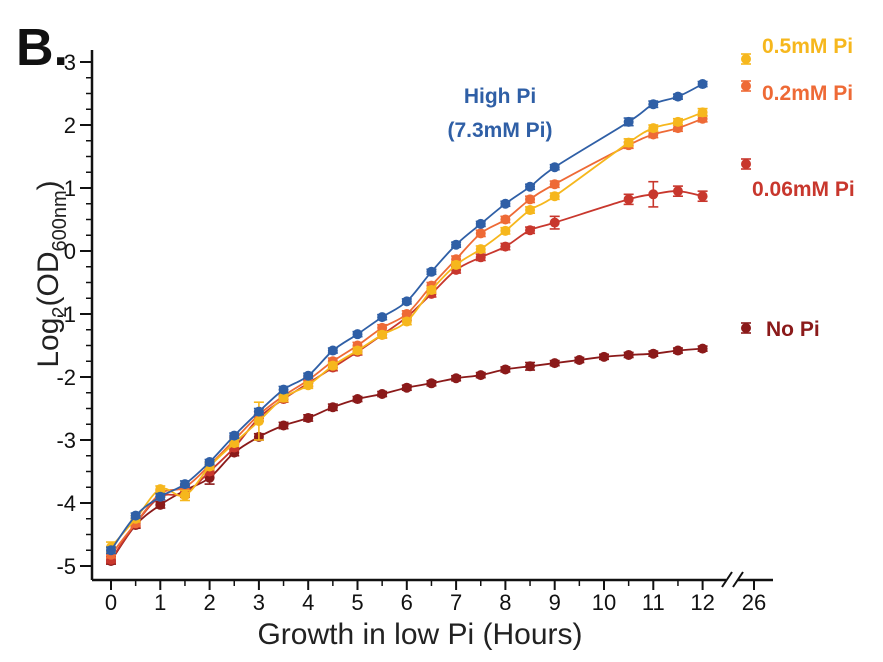 The height and width of the screenshot is (662, 883). I want to click on x-tick-label: 6, so click(407, 602).